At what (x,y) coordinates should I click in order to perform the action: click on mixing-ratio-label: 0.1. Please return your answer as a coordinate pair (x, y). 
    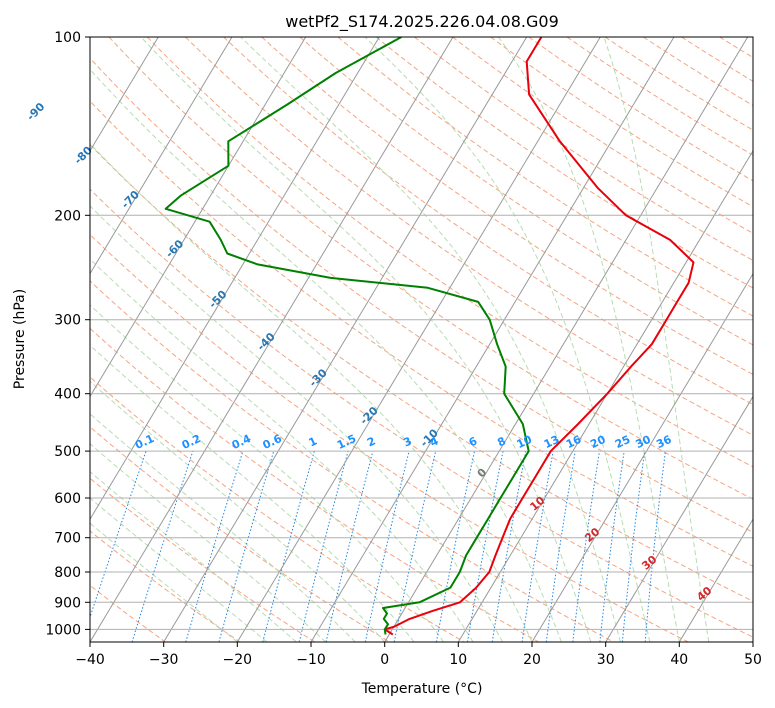
    Looking at the image, I should click on (144, 442).